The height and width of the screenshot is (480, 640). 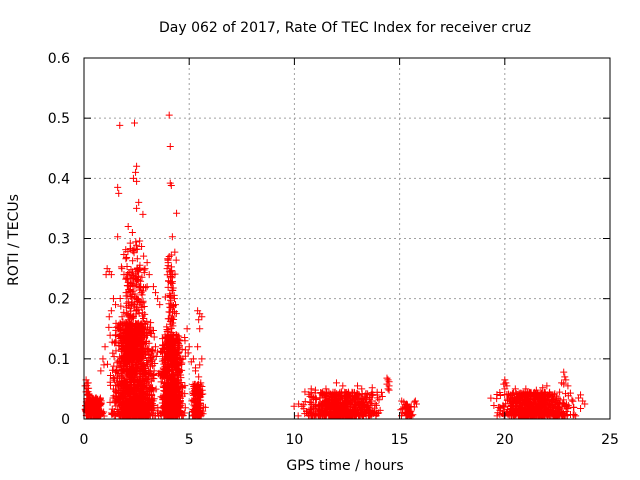 I want to click on y-tick-label: 0.3, so click(x=59, y=240).